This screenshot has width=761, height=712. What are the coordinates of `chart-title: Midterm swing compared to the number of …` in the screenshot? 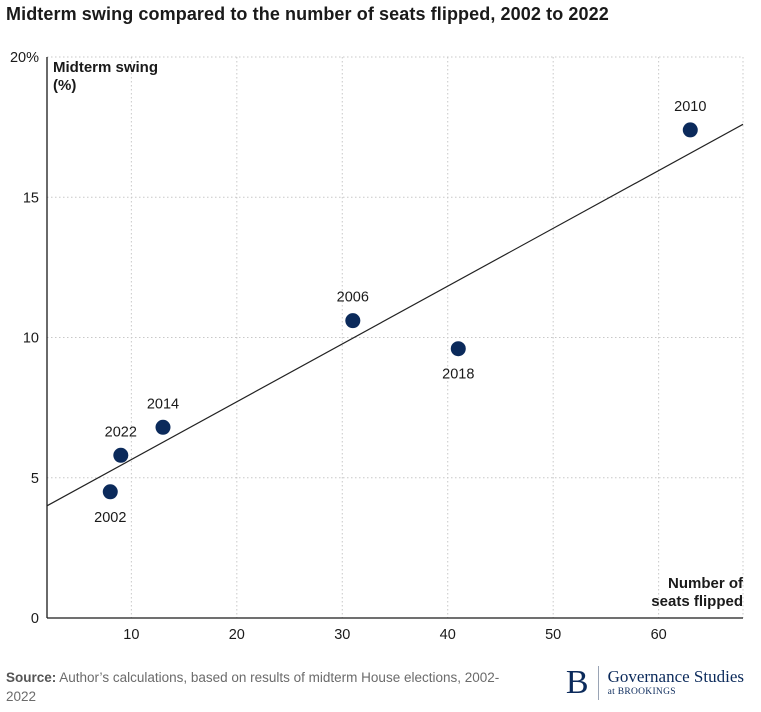 It's located at (307, 14).